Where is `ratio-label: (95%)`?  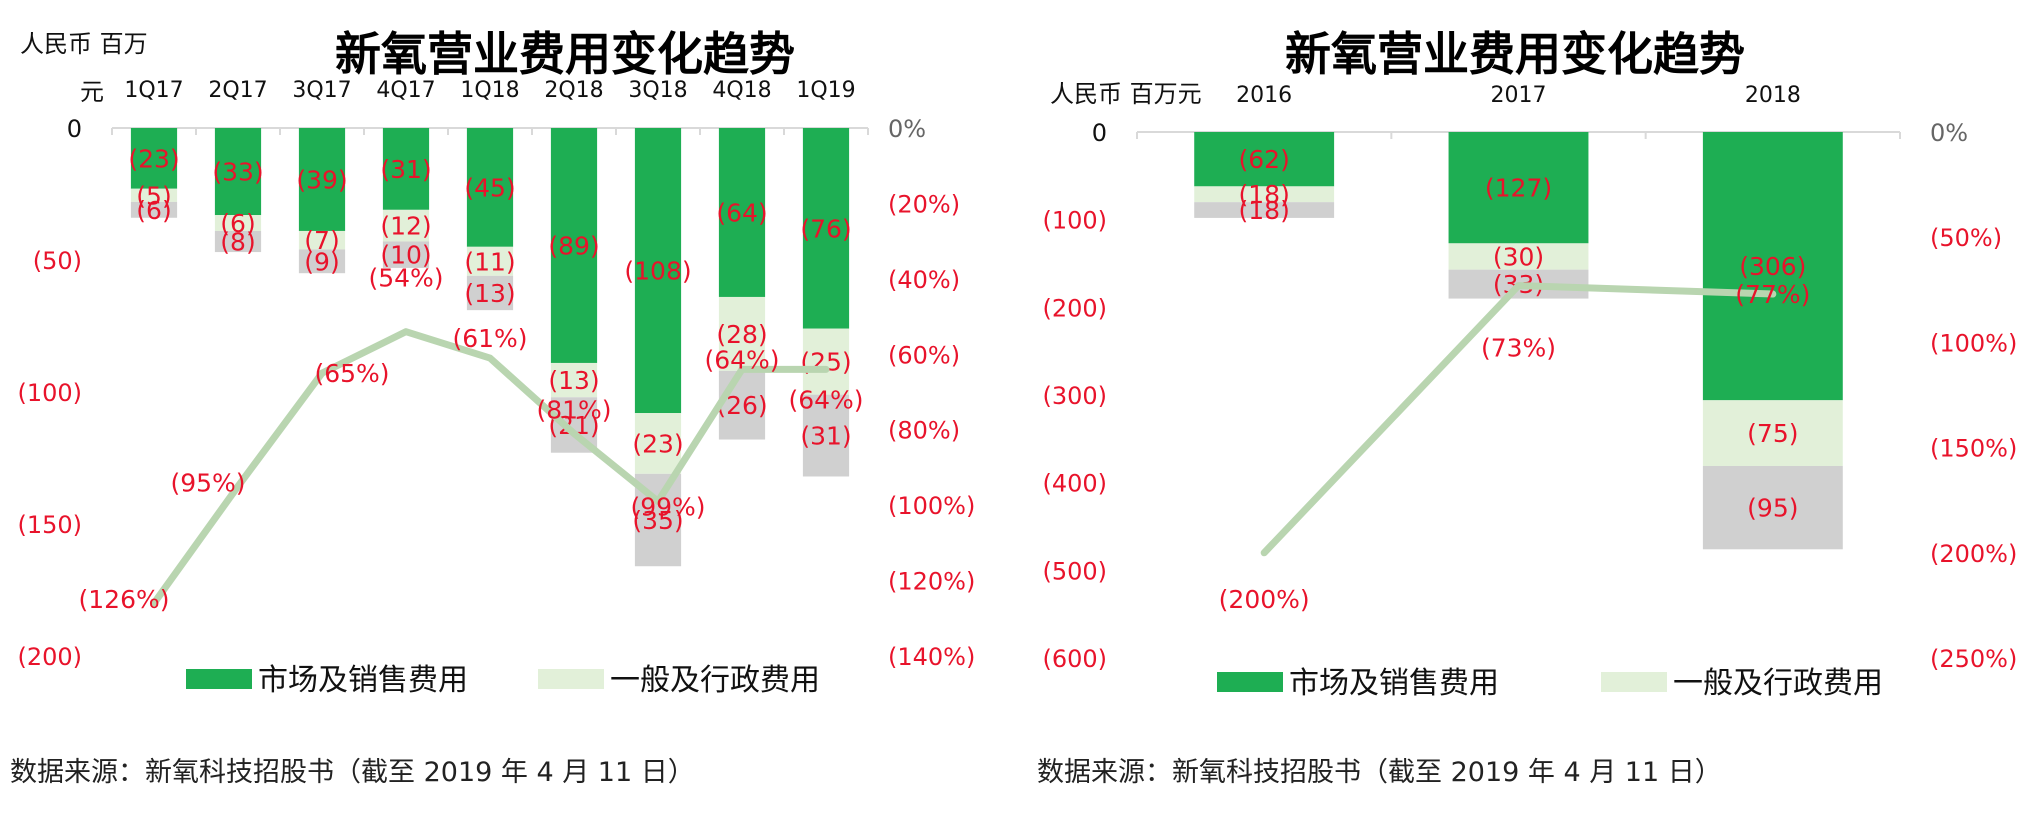
ratio-label: (95%) is located at coordinates (207, 482).